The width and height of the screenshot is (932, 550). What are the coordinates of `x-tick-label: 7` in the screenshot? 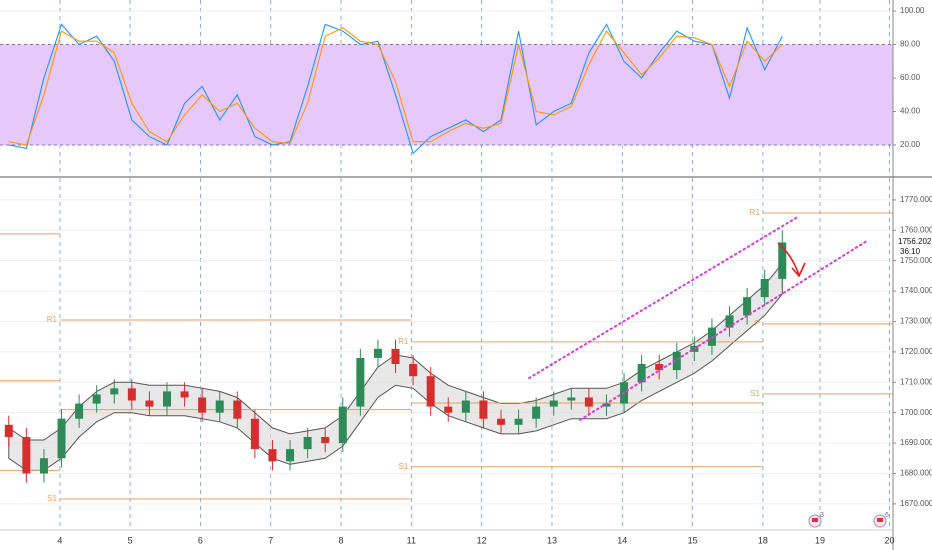 It's located at (270, 540).